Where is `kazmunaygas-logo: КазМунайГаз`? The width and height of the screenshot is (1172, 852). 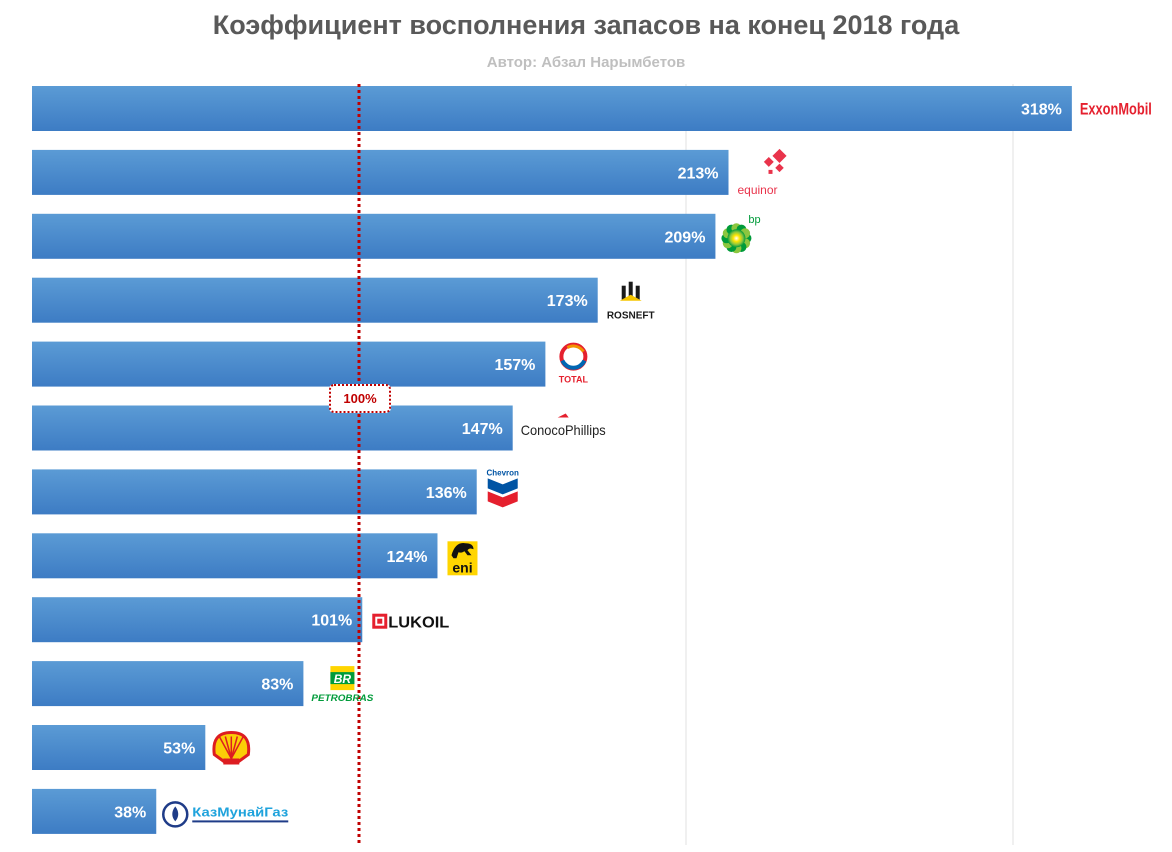 kazmunaygas-logo: КазМунайГаз is located at coordinates (225, 814).